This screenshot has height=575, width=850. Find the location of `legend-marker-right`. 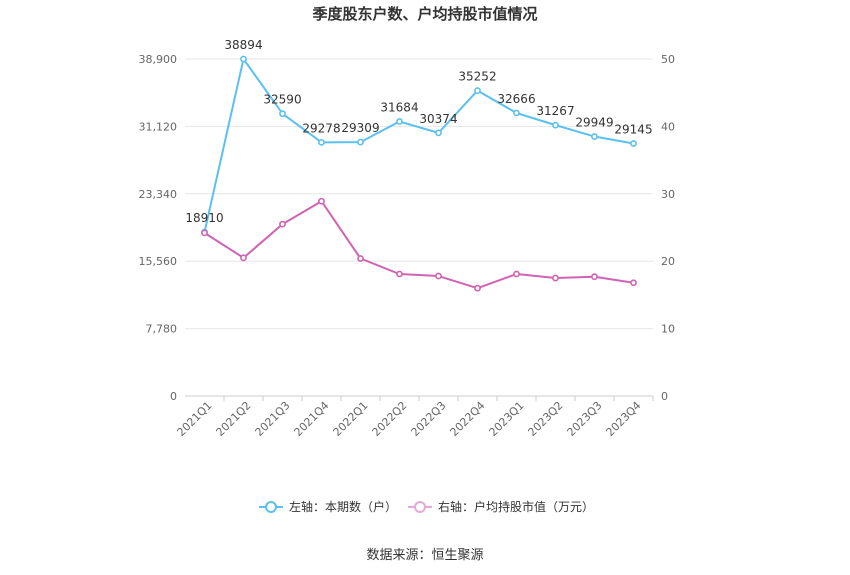

legend-marker-right is located at coordinates (420, 507).